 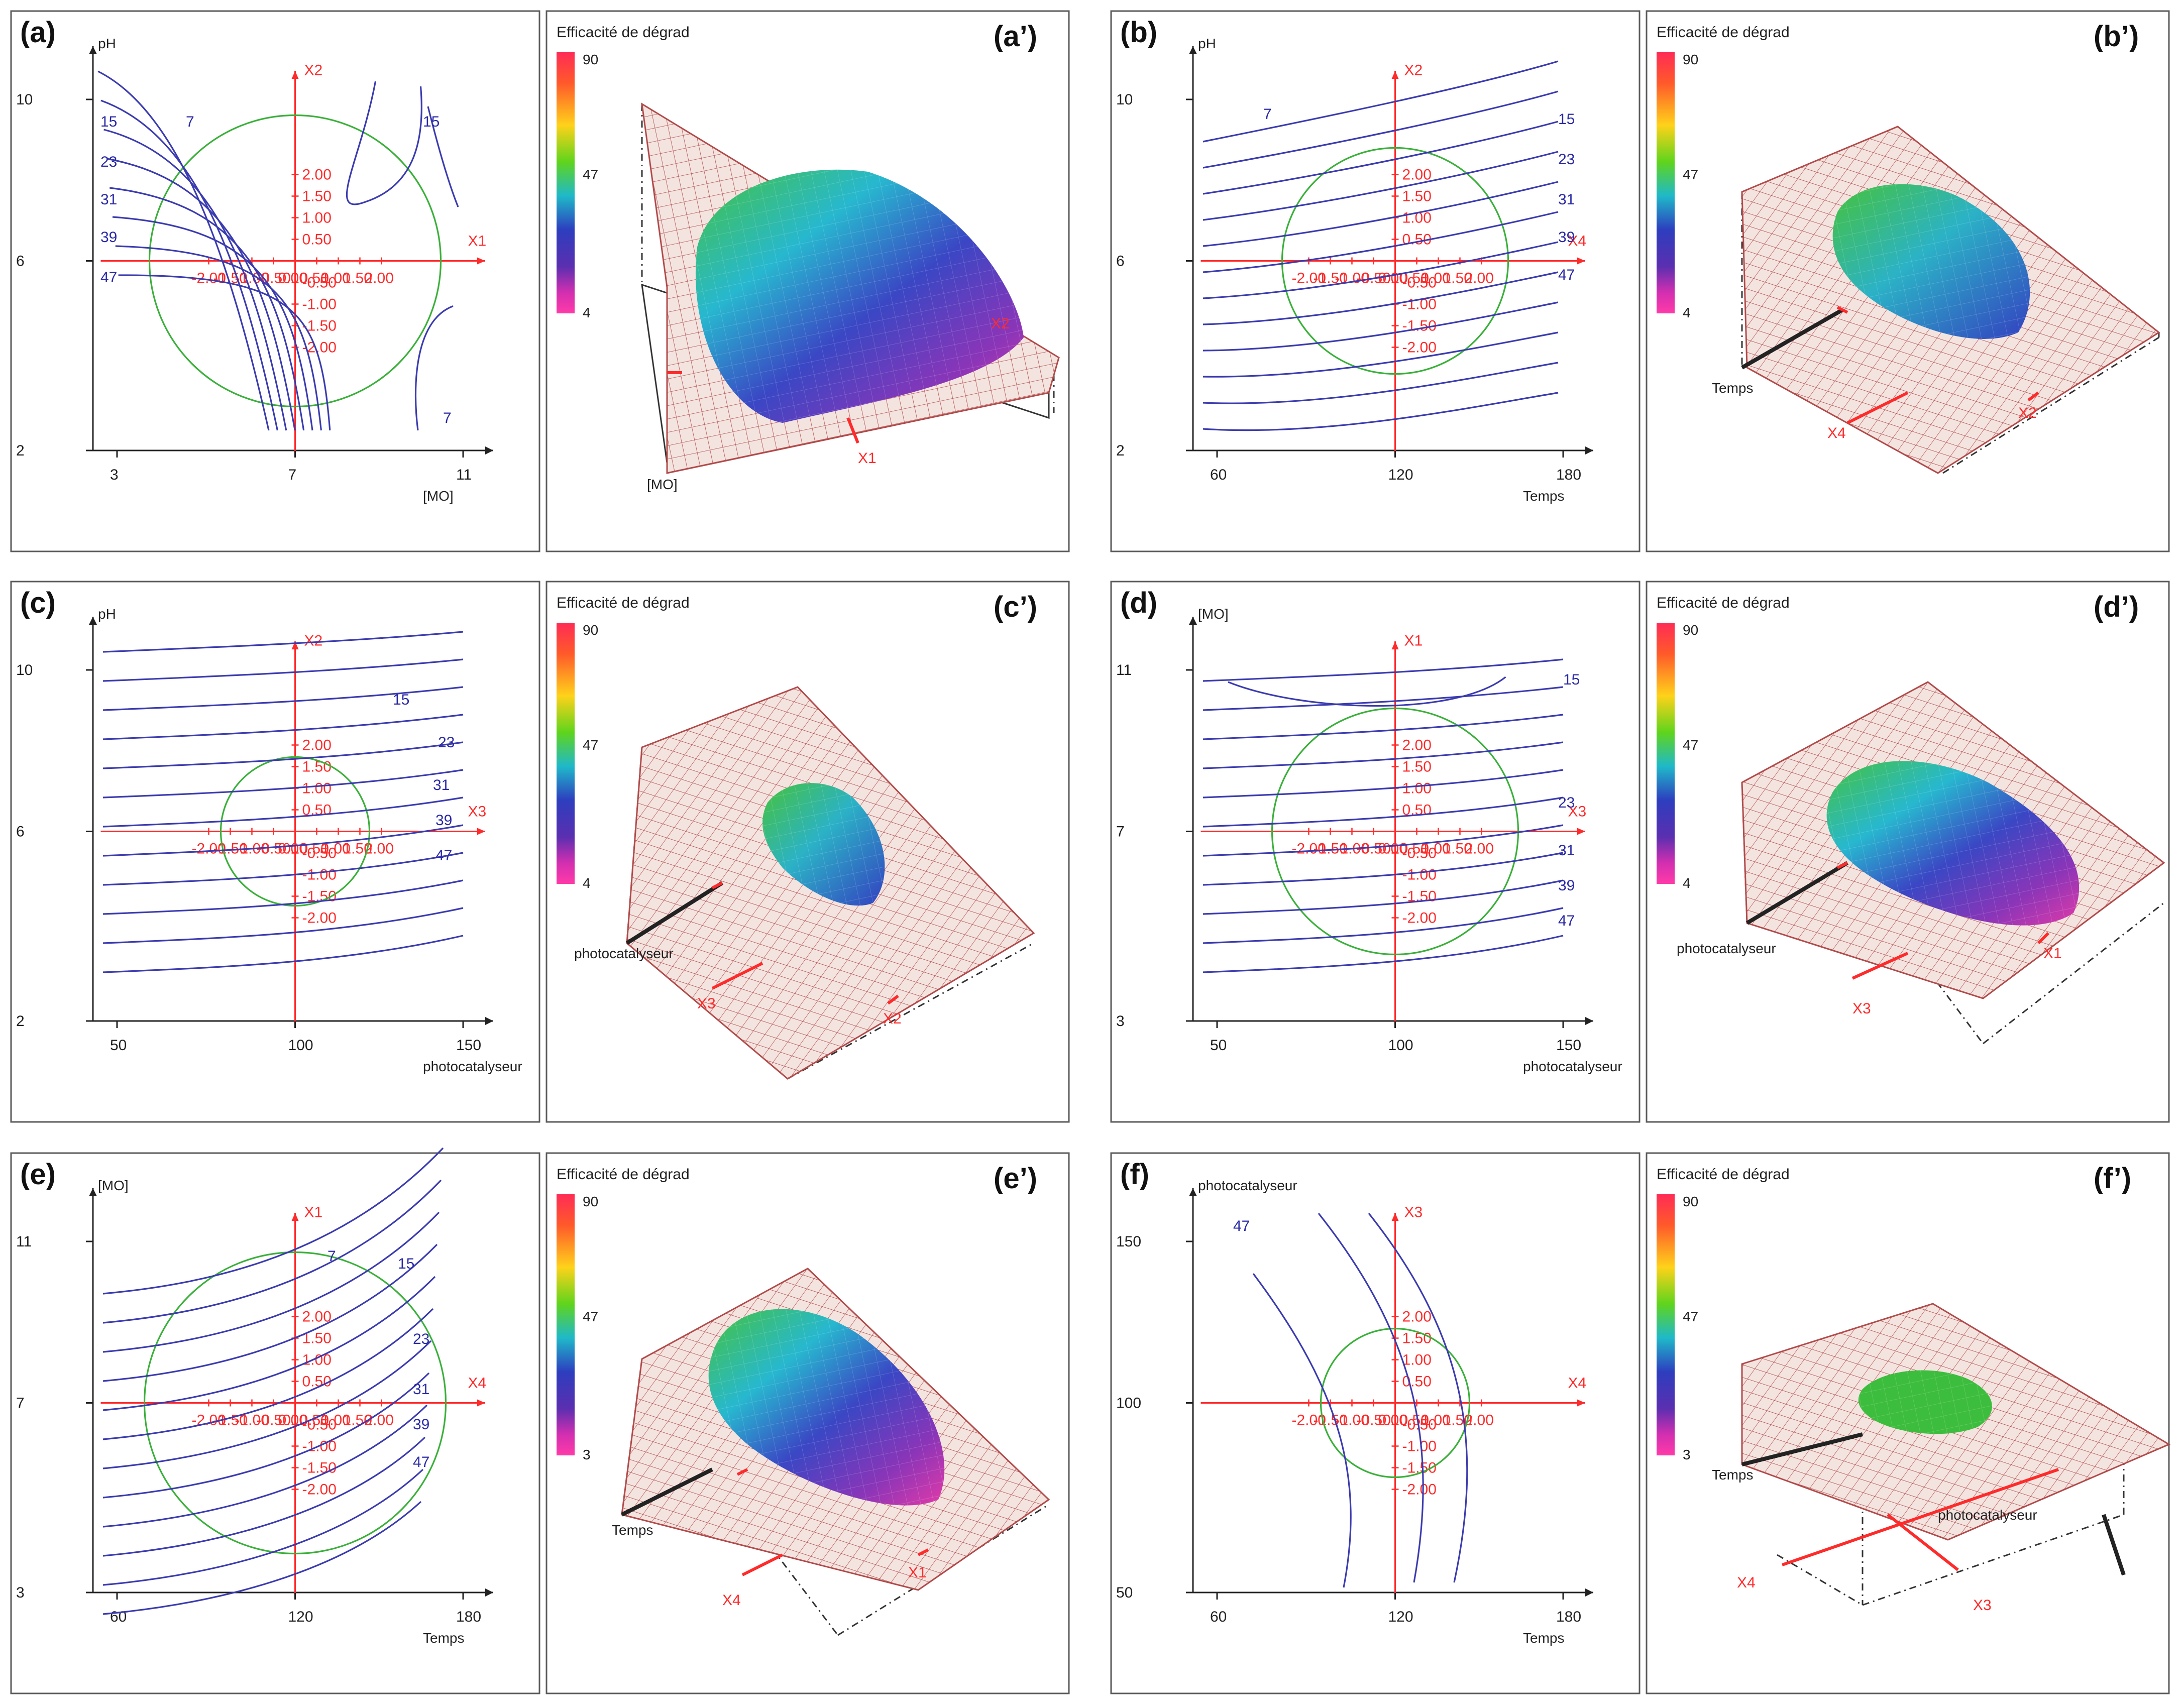 I want to click on y-tick-label: 11, so click(x=24, y=1241).